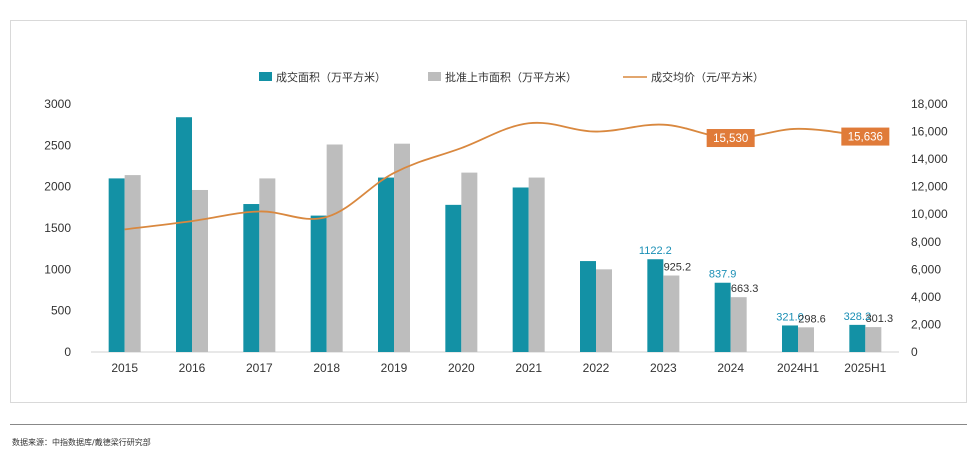 This screenshot has width=978, height=453. Describe the element at coordinates (57, 104) in the screenshot. I see `left-tick-label: 3000` at that location.